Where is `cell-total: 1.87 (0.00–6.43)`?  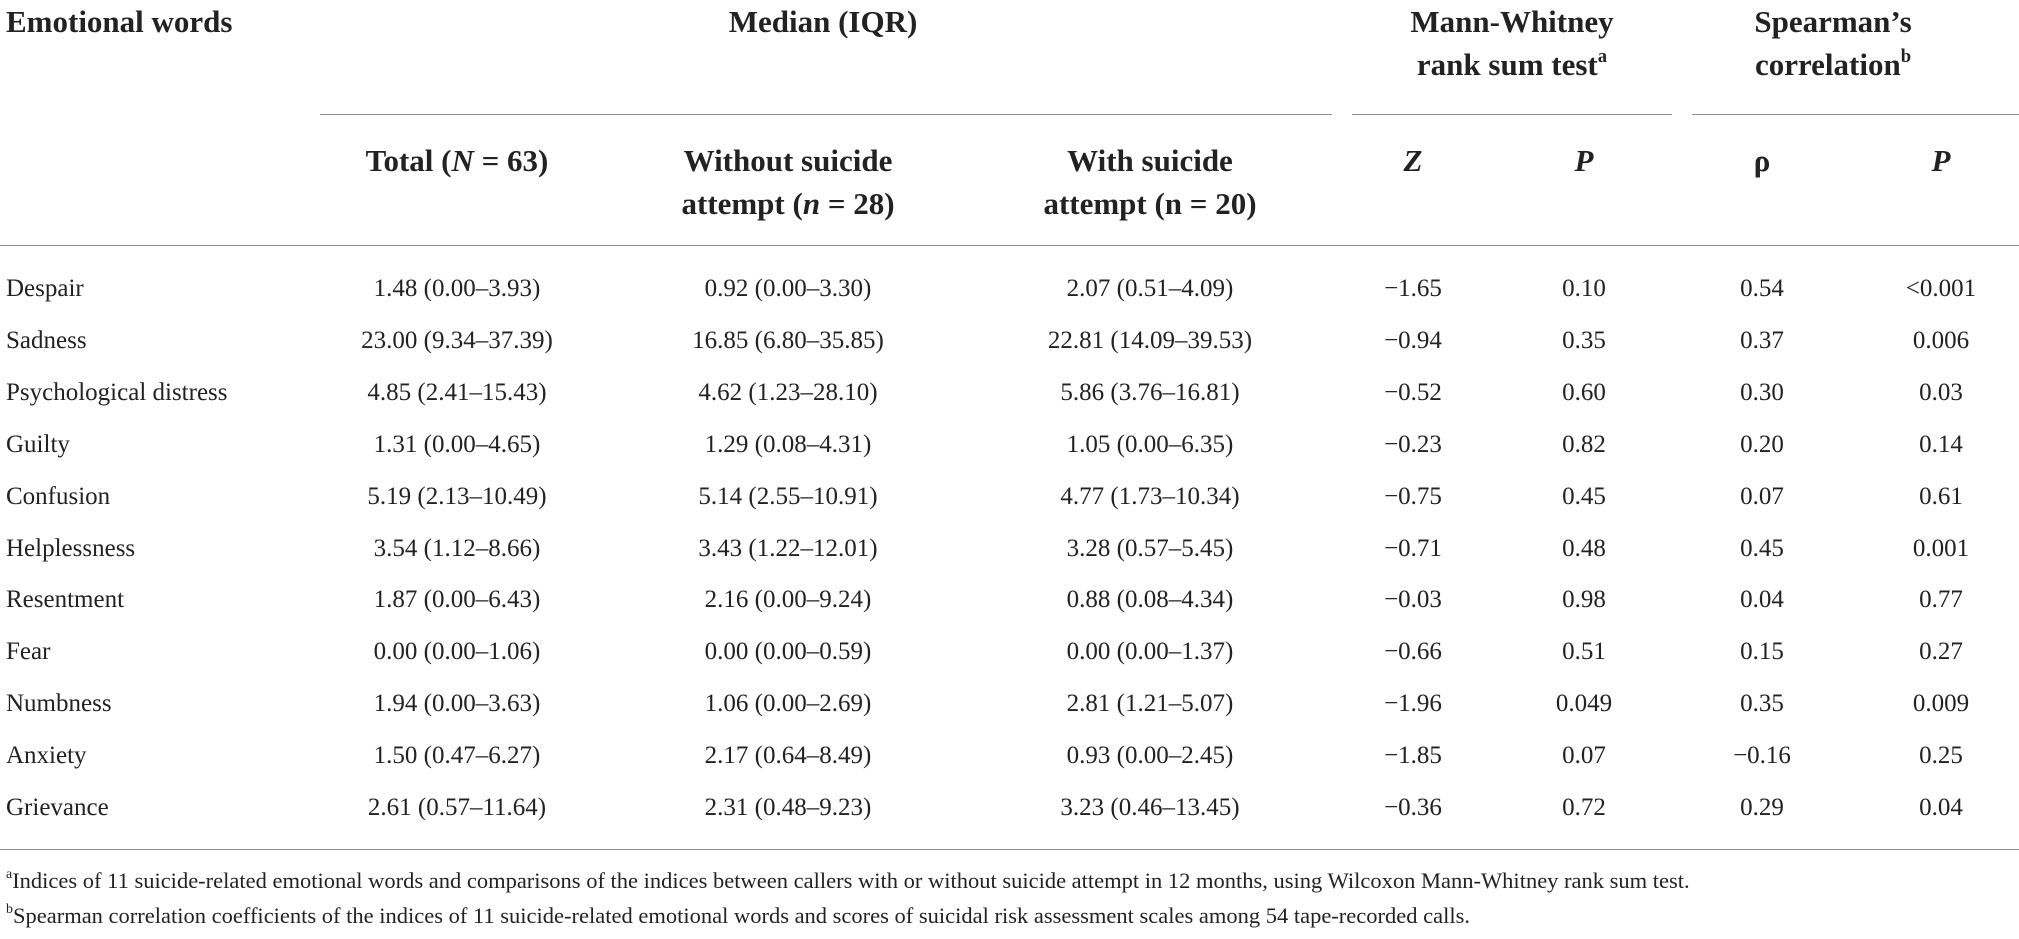 cell-total: 1.87 (0.00–6.43) is located at coordinates (457, 600).